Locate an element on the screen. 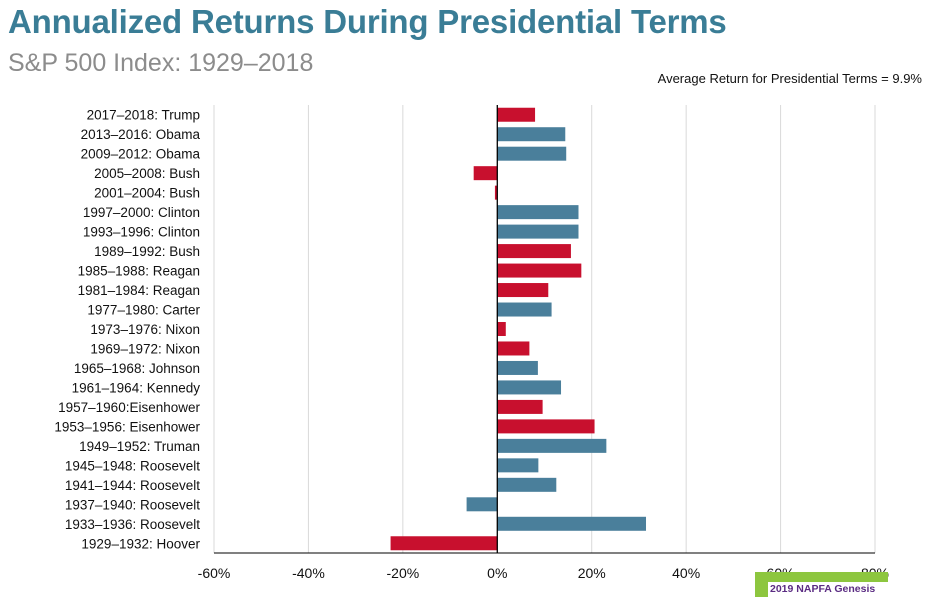 This screenshot has height=597, width=930. category-label: 2001–2004: Bush is located at coordinates (147, 193).